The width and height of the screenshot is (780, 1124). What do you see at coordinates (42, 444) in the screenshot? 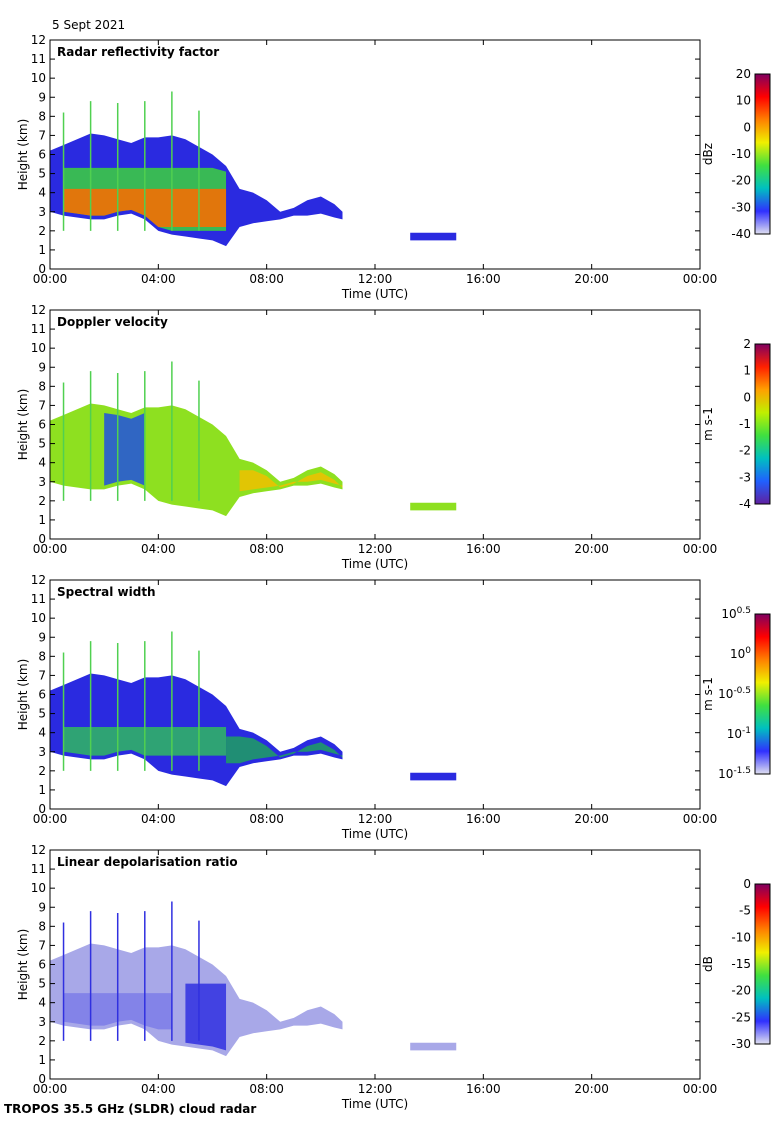
I see `y-tick-label: 5` at bounding box center [42, 444].